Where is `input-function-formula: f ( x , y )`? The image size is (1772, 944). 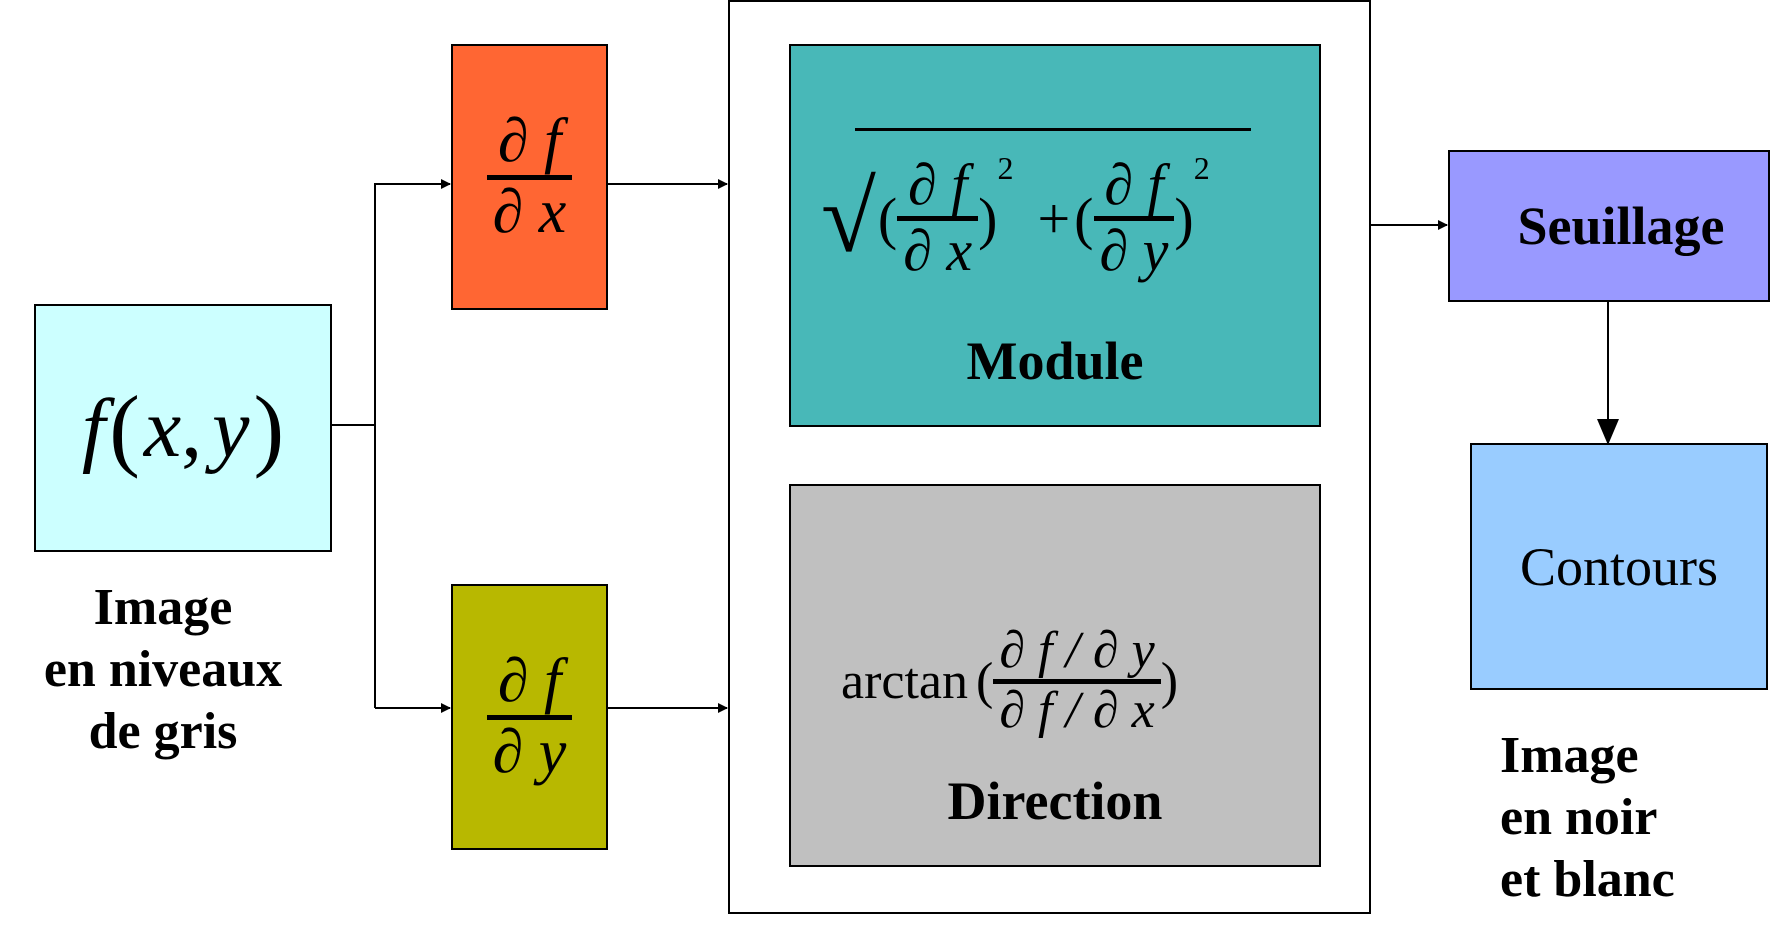
input-function-formula: f ( x , y ) is located at coordinates (183, 428).